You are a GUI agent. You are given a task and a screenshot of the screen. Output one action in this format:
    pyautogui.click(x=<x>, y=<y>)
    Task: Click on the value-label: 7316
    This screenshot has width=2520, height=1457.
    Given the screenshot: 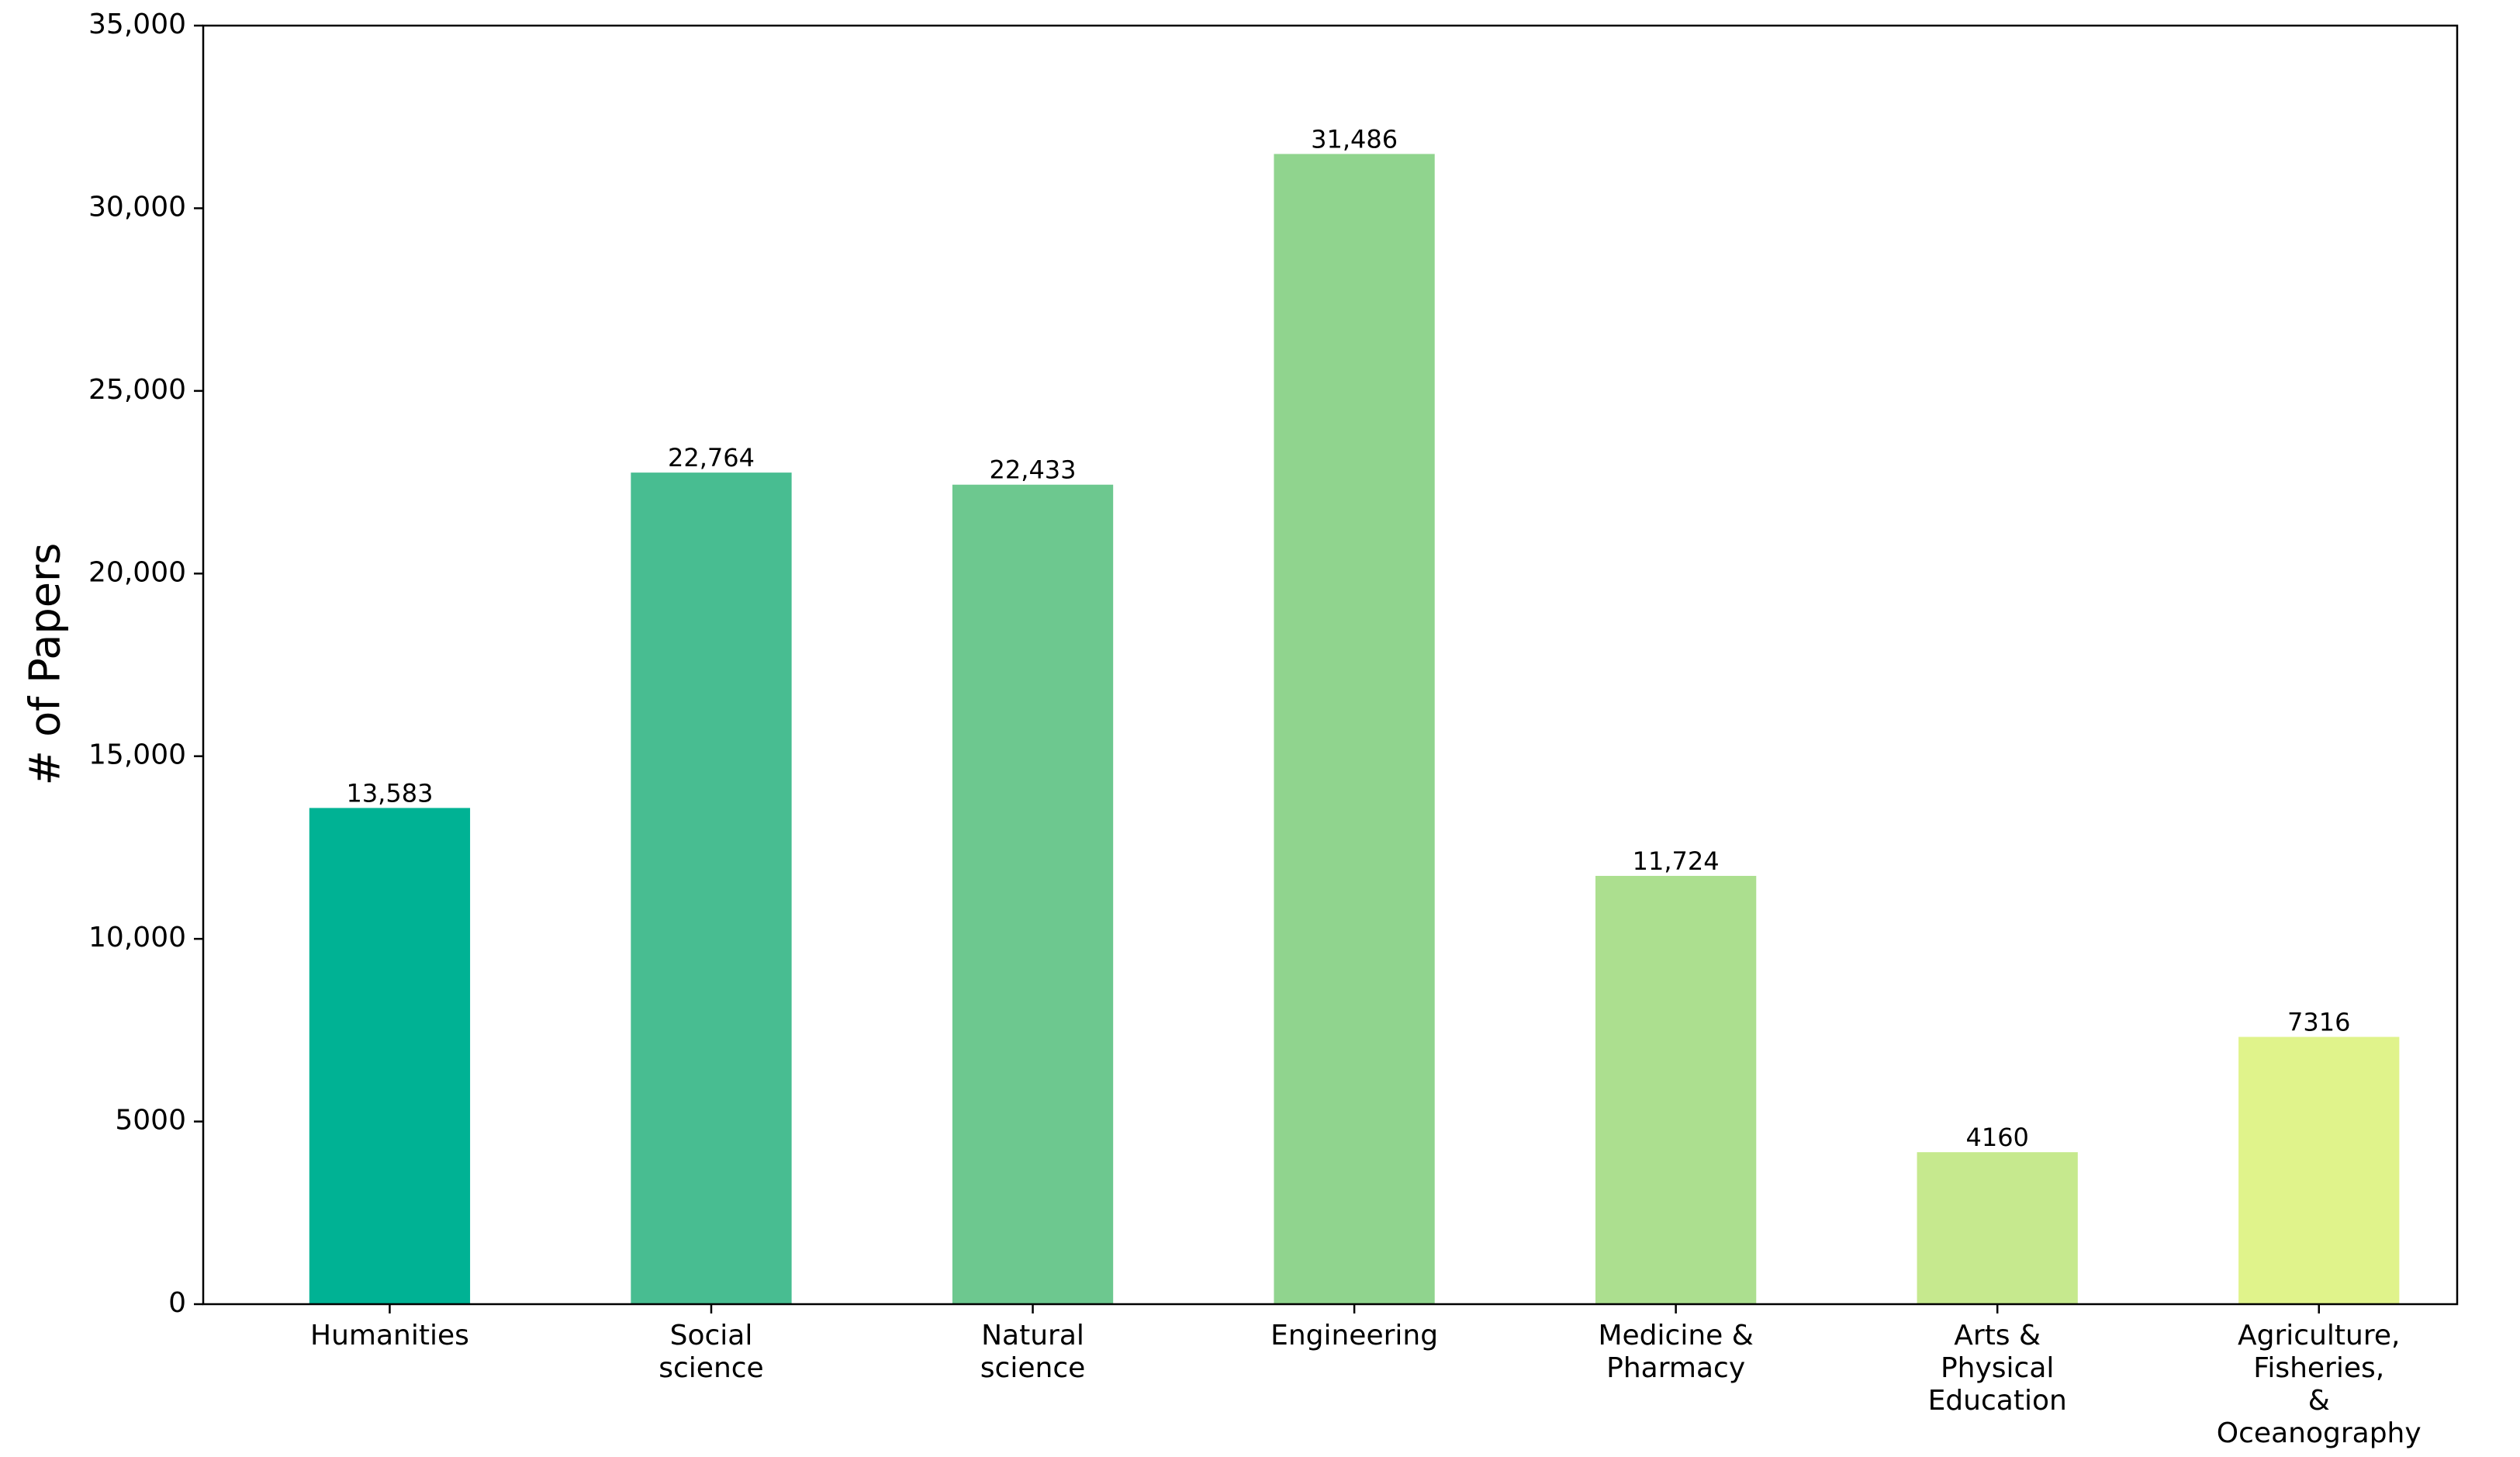 What is the action you would take?
    pyautogui.click(x=2318, y=1022)
    